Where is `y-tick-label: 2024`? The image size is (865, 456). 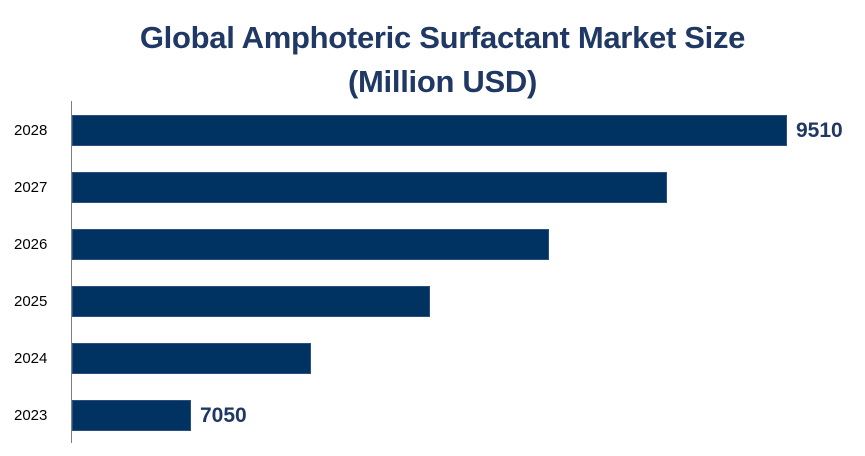 y-tick-label: 2024 is located at coordinates (31, 358).